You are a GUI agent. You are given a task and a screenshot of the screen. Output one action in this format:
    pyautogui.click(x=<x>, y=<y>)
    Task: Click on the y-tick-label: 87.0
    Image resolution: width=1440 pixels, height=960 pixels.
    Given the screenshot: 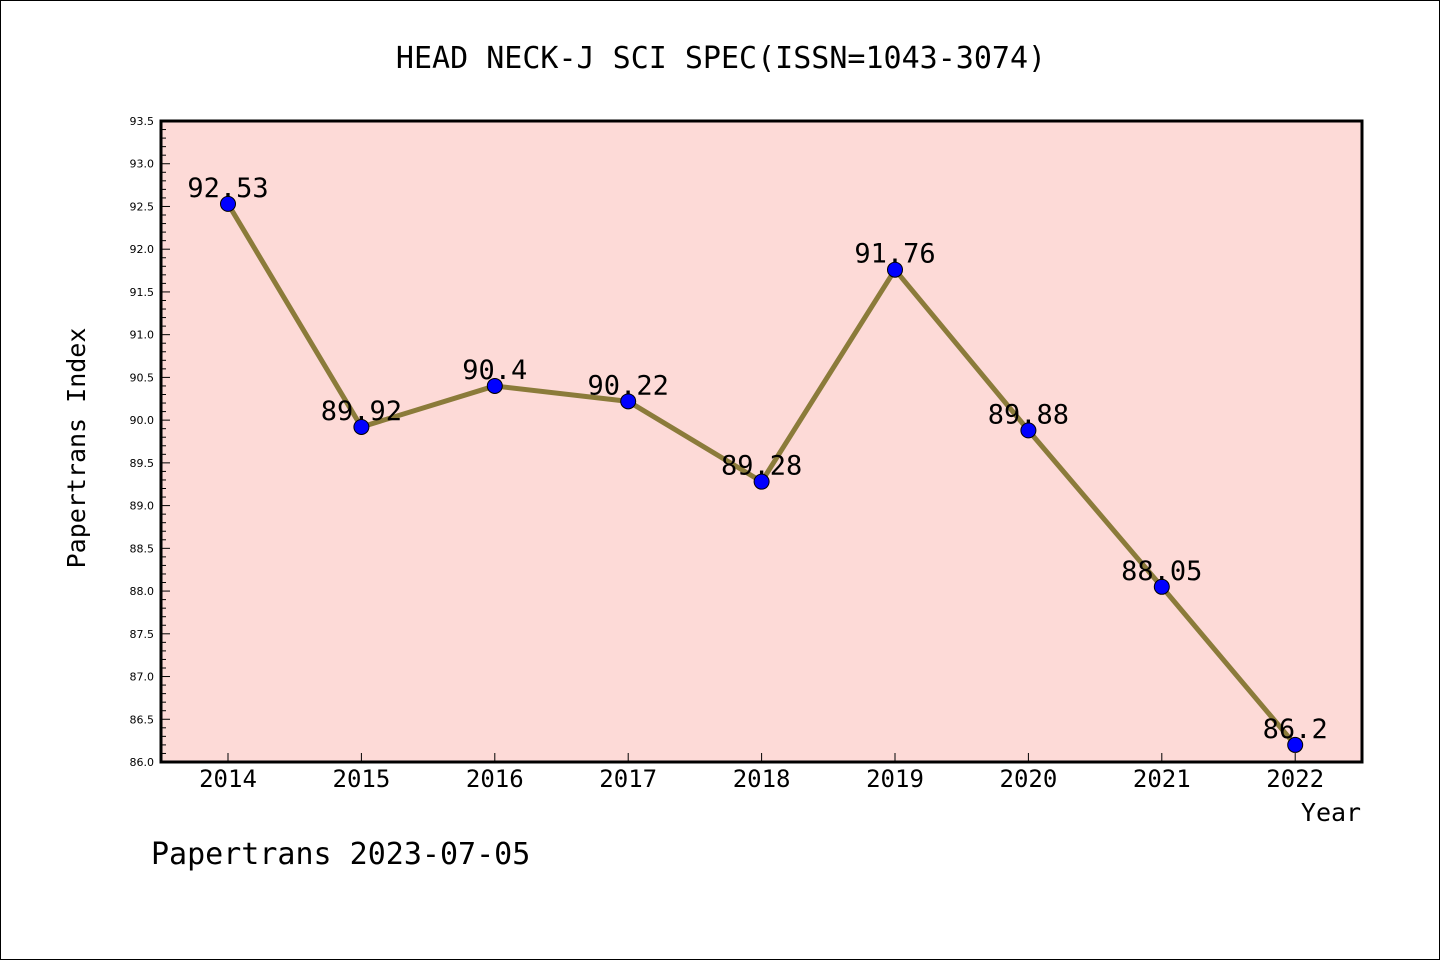 What is the action you would take?
    pyautogui.click(x=142, y=677)
    